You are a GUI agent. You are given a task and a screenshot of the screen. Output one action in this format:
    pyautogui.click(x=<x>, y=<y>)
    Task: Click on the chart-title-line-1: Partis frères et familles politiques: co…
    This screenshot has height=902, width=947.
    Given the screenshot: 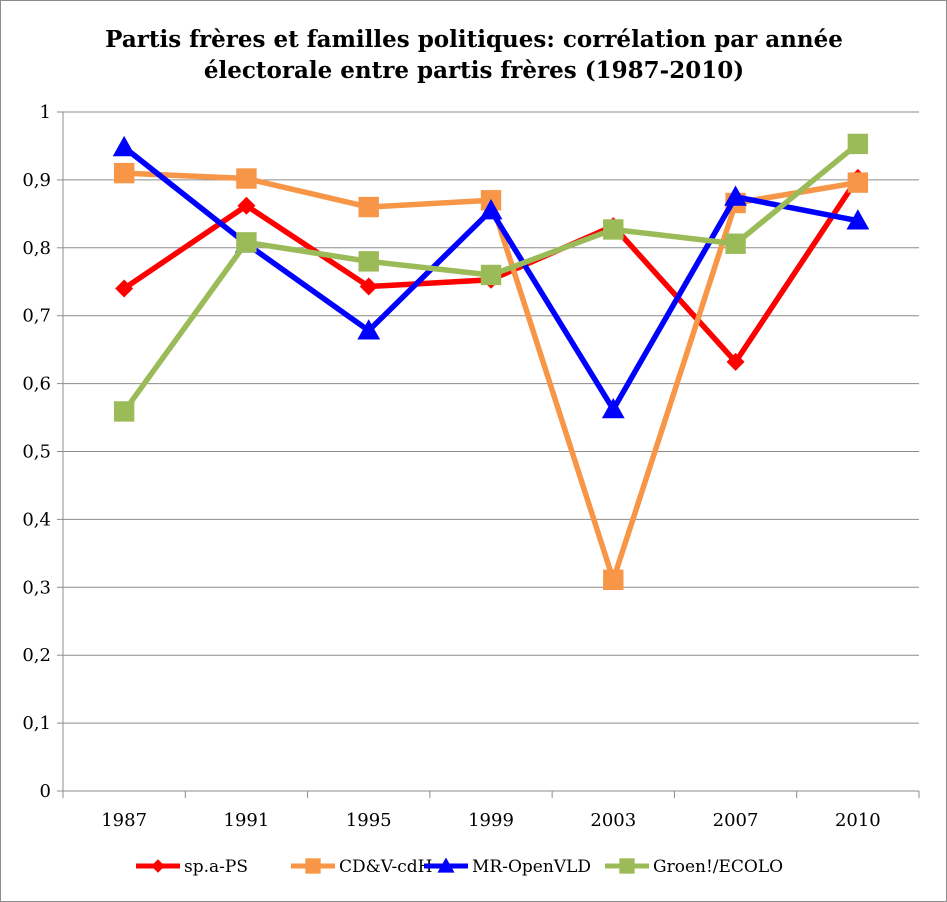 What is the action you would take?
    pyautogui.click(x=474, y=39)
    